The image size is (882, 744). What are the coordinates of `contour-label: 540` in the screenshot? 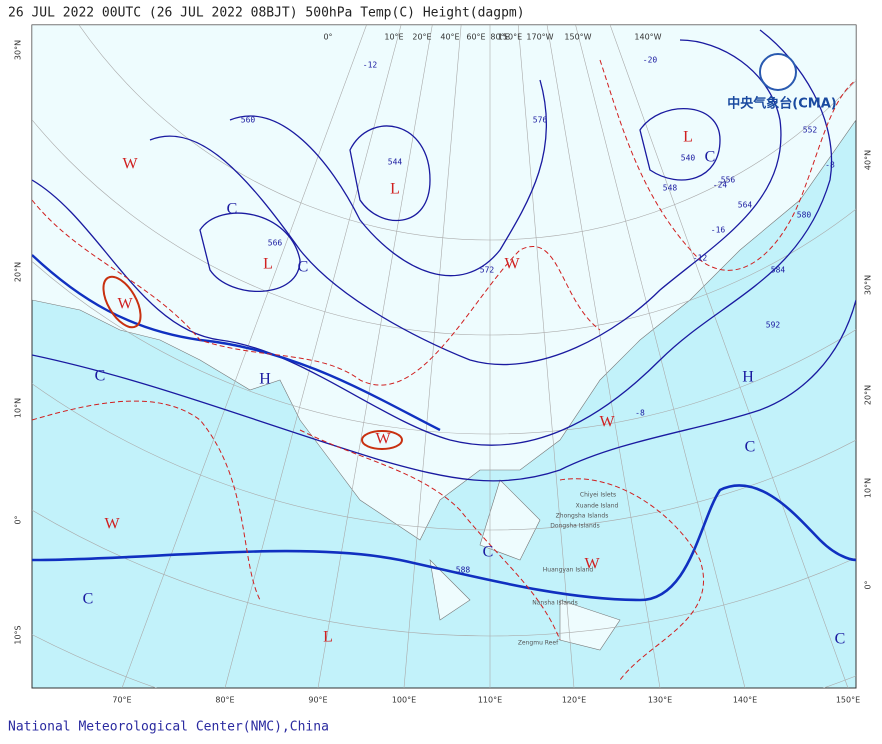 It's located at (688, 158).